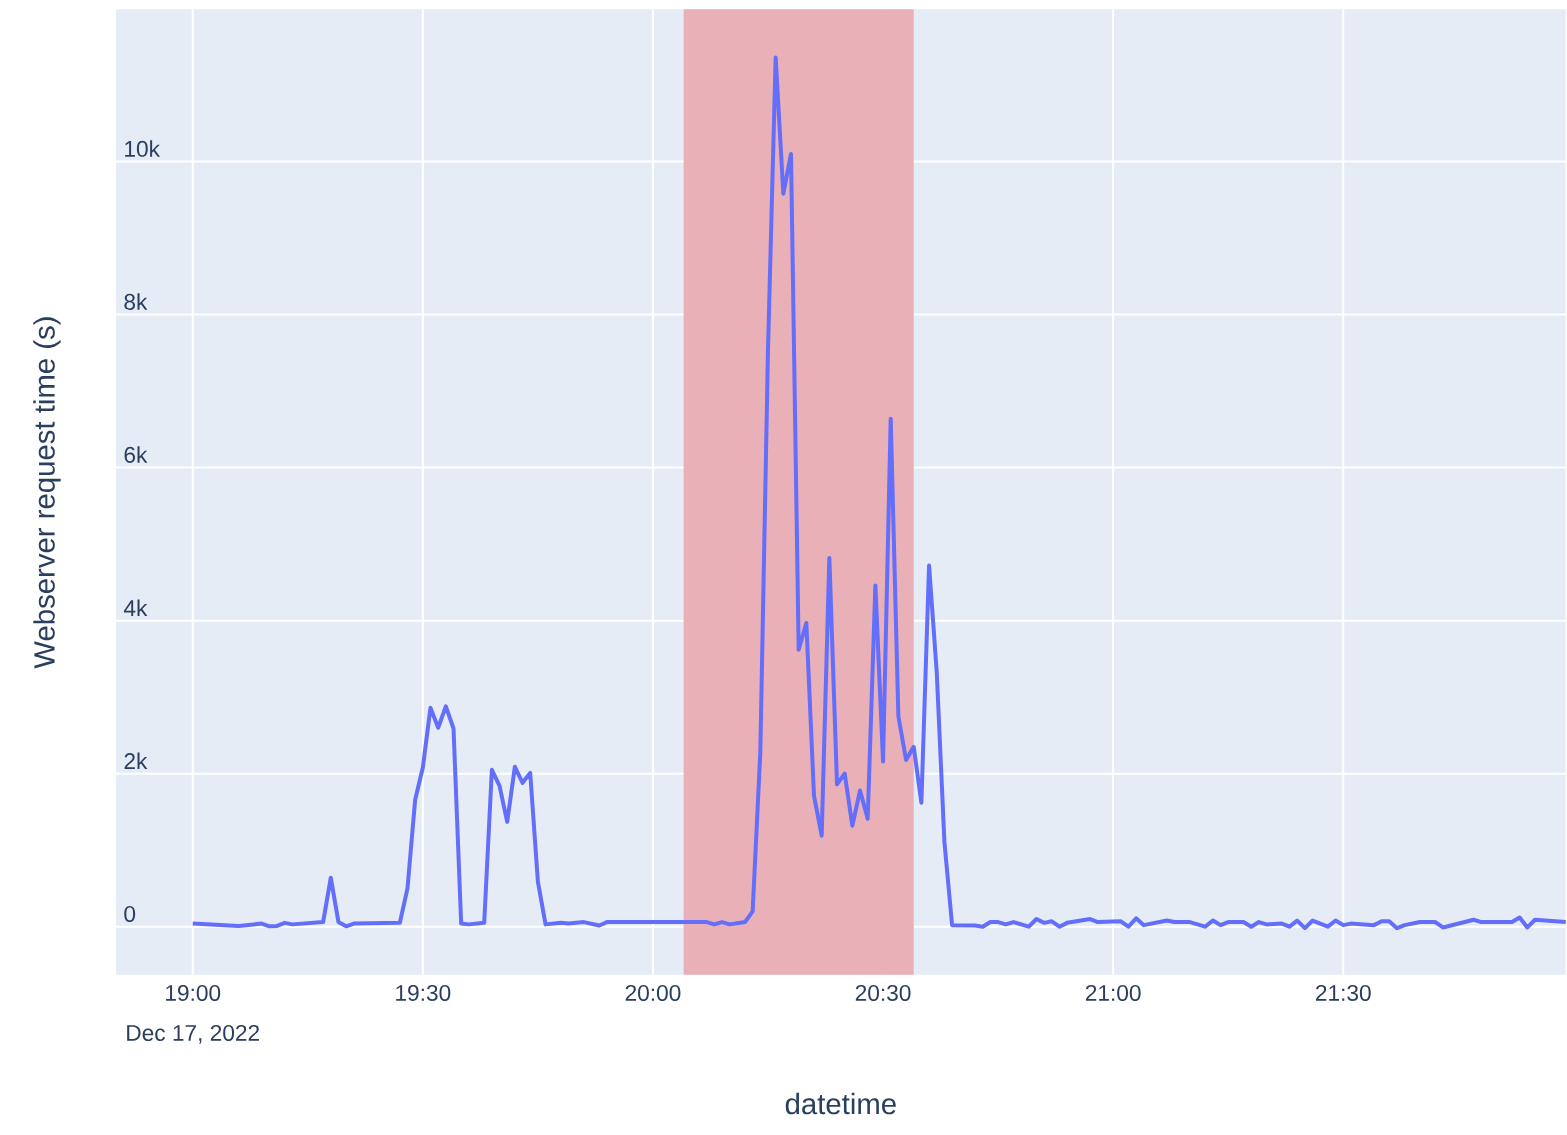 Image resolution: width=1567 pixels, height=1135 pixels. What do you see at coordinates (193, 993) in the screenshot?
I see `x-tick-label: 19:00` at bounding box center [193, 993].